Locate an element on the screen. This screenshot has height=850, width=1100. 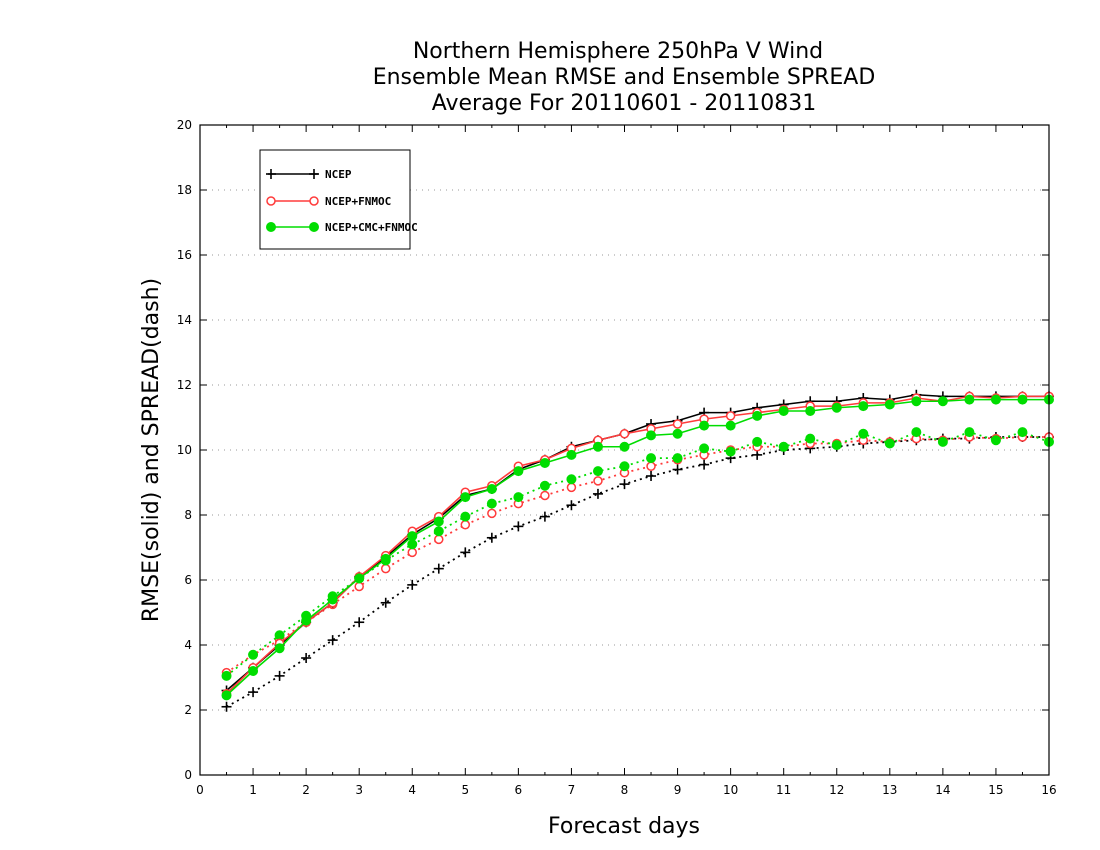
y-tick-label: 14 is located at coordinates (184, 320).